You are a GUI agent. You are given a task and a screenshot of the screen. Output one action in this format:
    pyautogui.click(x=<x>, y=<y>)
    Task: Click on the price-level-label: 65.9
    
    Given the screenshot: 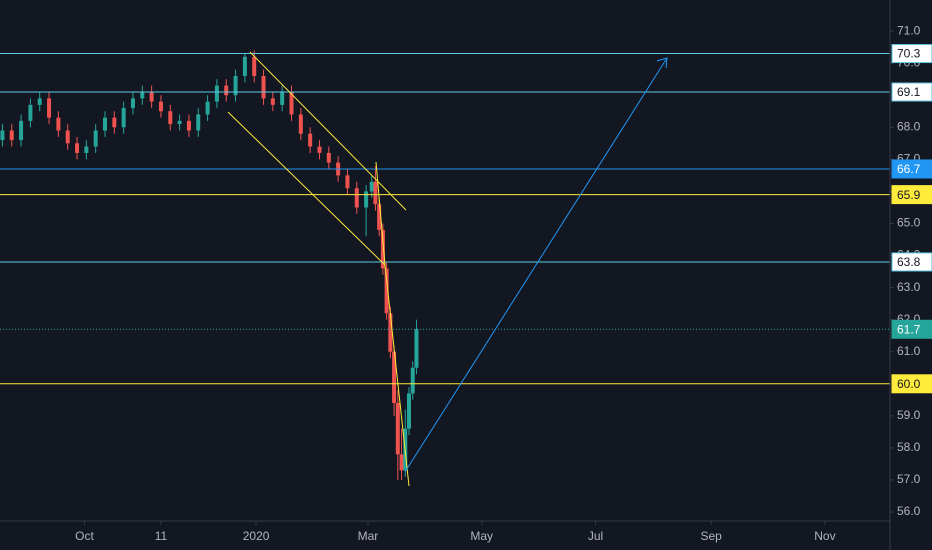 What is the action you would take?
    pyautogui.click(x=909, y=195)
    